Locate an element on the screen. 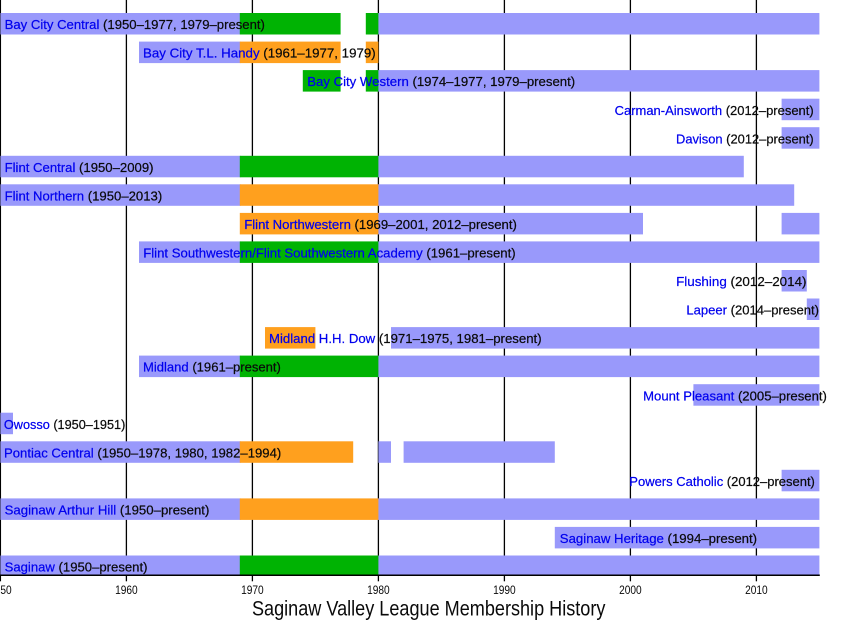  svg-text: Lapeer is located at coordinates (706, 310).